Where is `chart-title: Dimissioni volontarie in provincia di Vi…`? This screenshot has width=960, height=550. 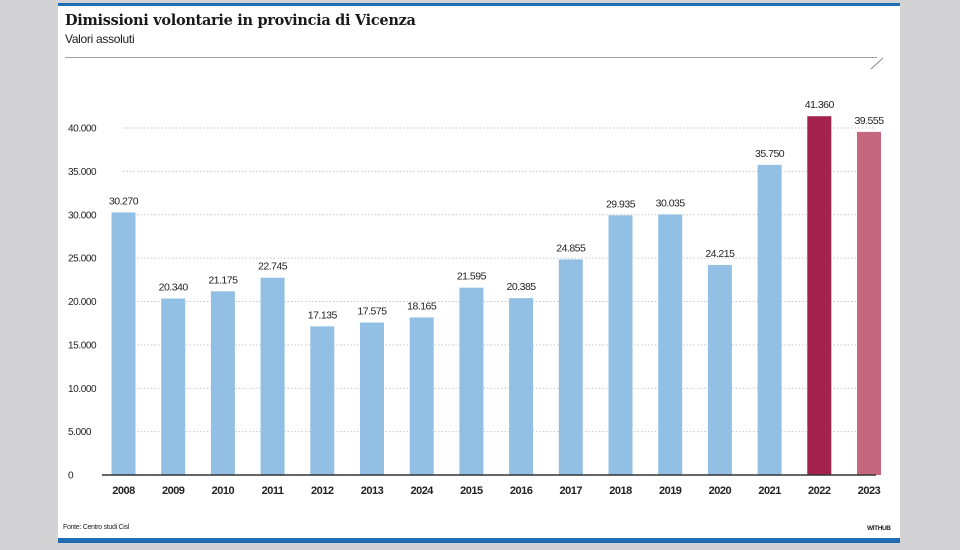 chart-title: Dimissioni volontarie in provincia di Vi… is located at coordinates (240, 20).